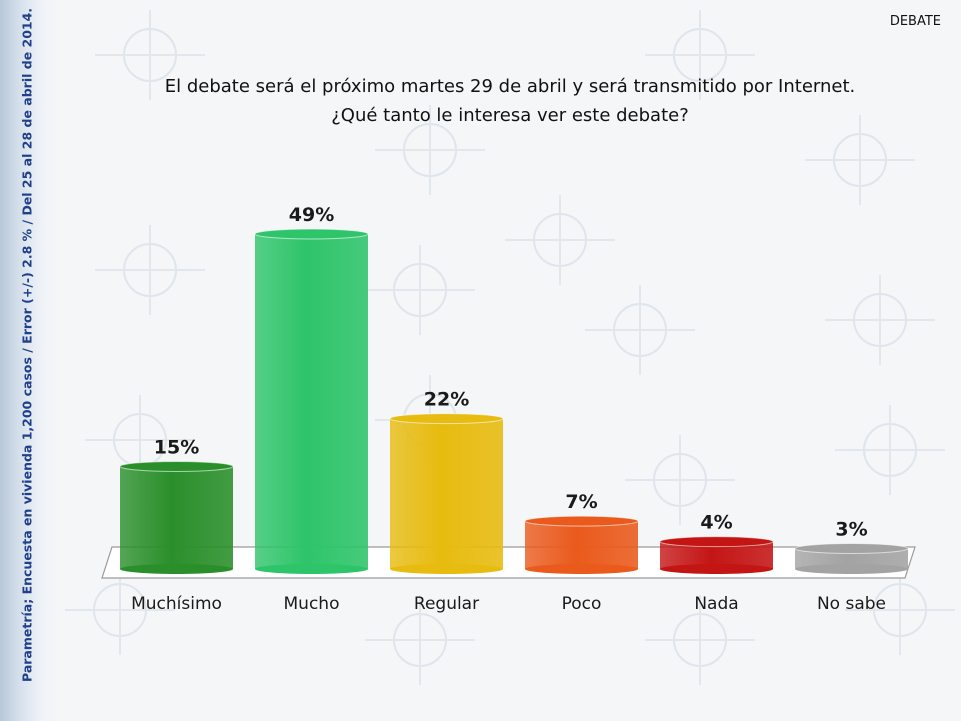 Image resolution: width=961 pixels, height=721 pixels. Describe the element at coordinates (915, 21) in the screenshot. I see `section-tag: DEBATE` at that location.